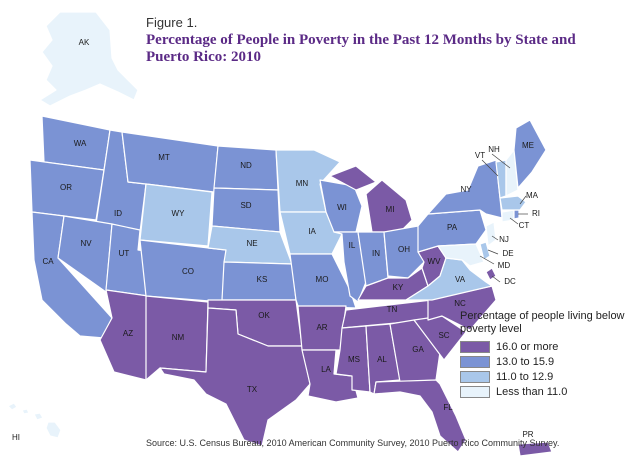 Image resolution: width=640 pixels, height=469 pixels. Describe the element at coordinates (461, 255) in the screenshot. I see `state-MD` at that location.